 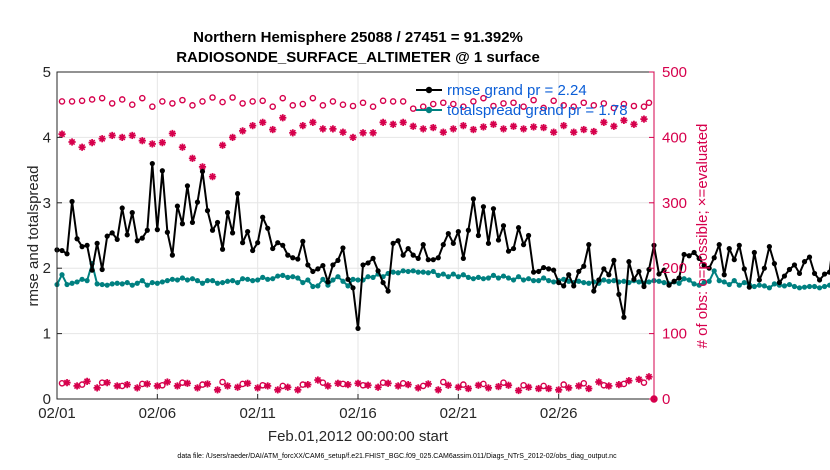 What do you see at coordinates (459, 413) in the screenshot?
I see `x-tick-label: 02/21` at bounding box center [459, 413].